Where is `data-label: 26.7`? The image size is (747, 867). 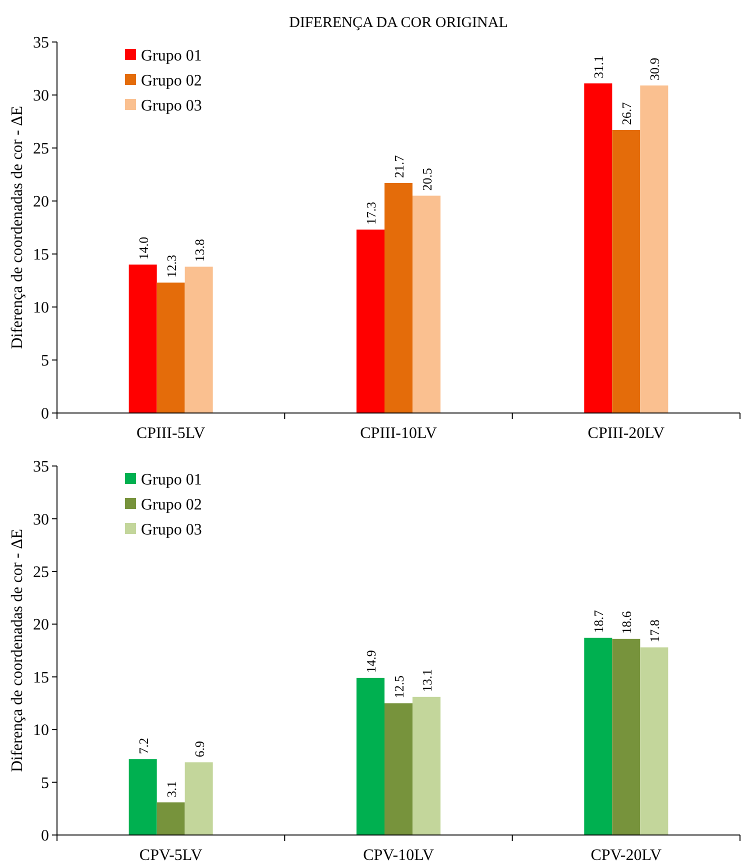
data-label: 26.7 is located at coordinates (626, 113).